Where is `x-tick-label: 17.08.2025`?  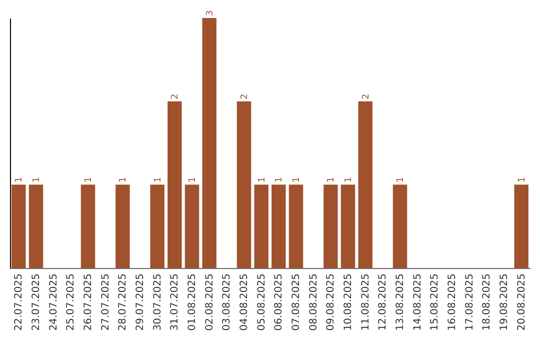
x-tick-label: 17.08.2025 is located at coordinates (470, 302).